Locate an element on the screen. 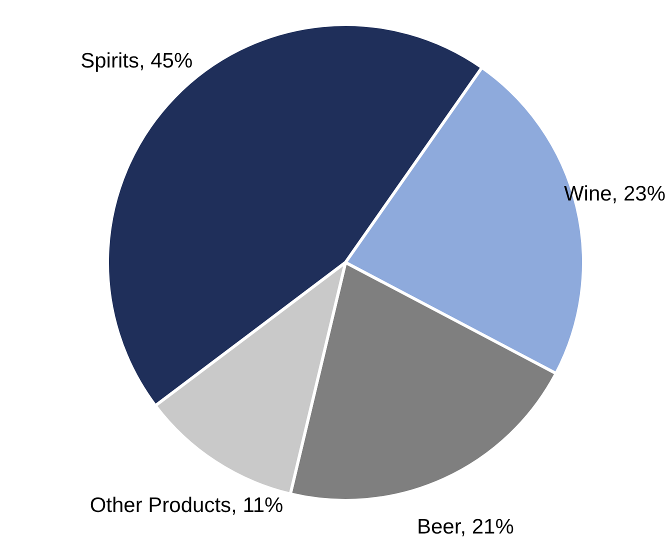  slice-label: Wine, 23% is located at coordinates (615, 194).